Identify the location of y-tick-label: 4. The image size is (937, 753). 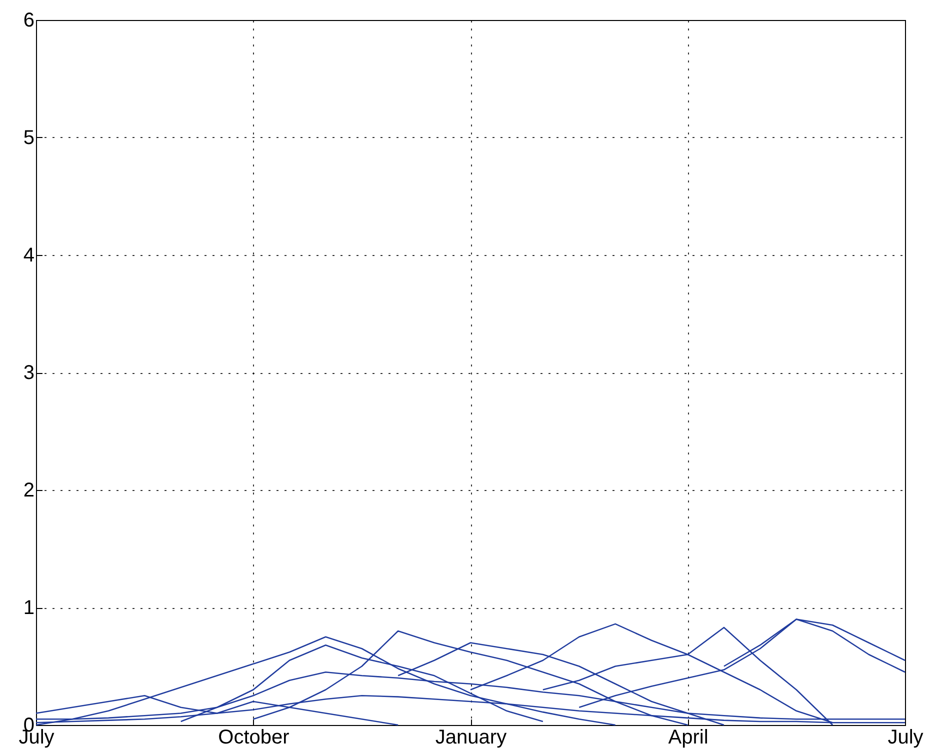
(28, 255).